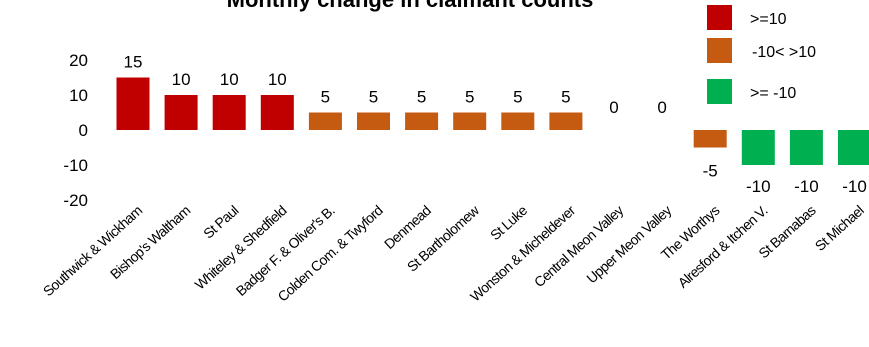 The image size is (869, 347). Describe the element at coordinates (839, 228) in the screenshot. I see `x-tick-label: St Michael` at that location.